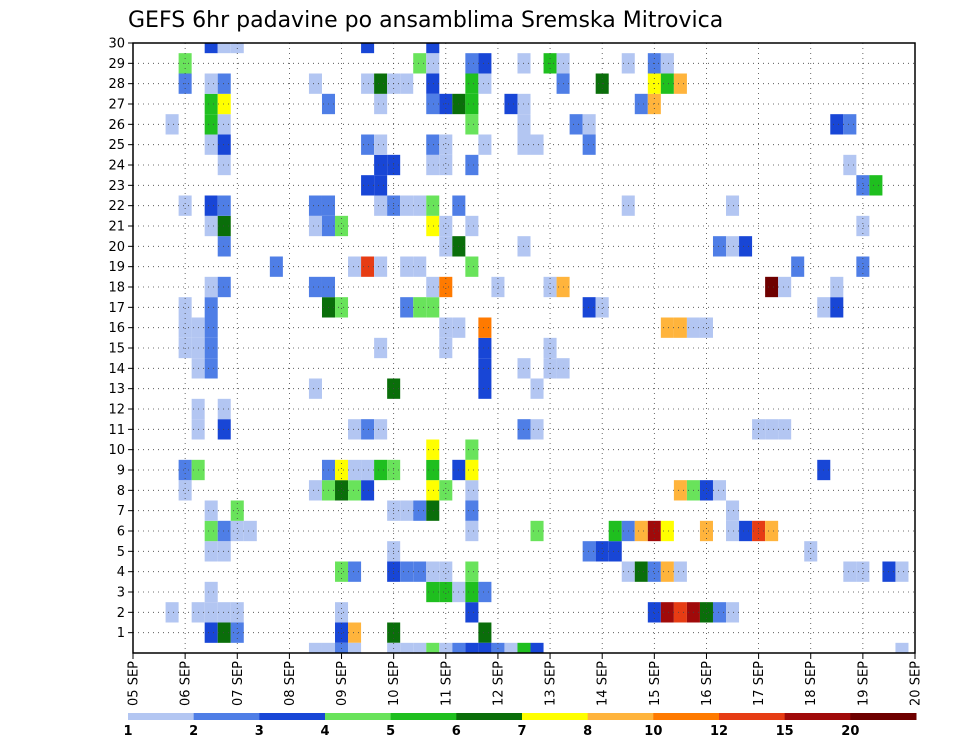 The width and height of the screenshot is (960, 742). I want to click on y-tick-label: 24, so click(116, 166).